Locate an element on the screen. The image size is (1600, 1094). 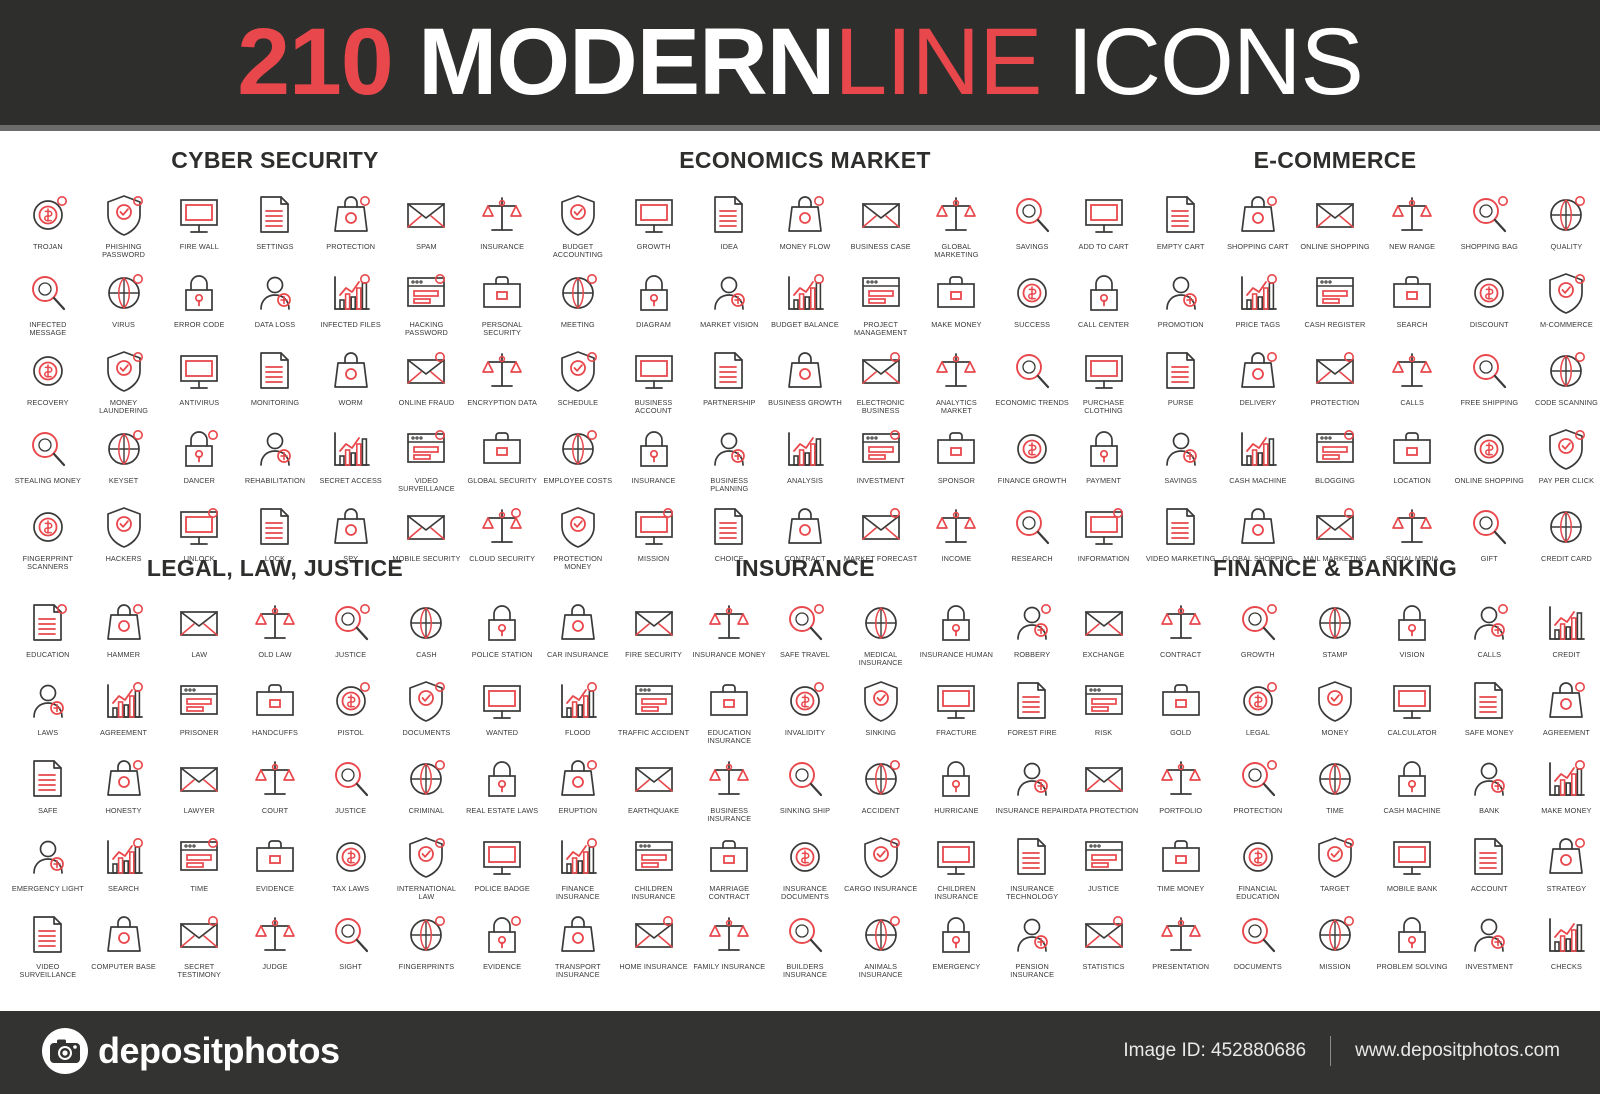
icon-cell: SINKING is located at coordinates (881, 713).